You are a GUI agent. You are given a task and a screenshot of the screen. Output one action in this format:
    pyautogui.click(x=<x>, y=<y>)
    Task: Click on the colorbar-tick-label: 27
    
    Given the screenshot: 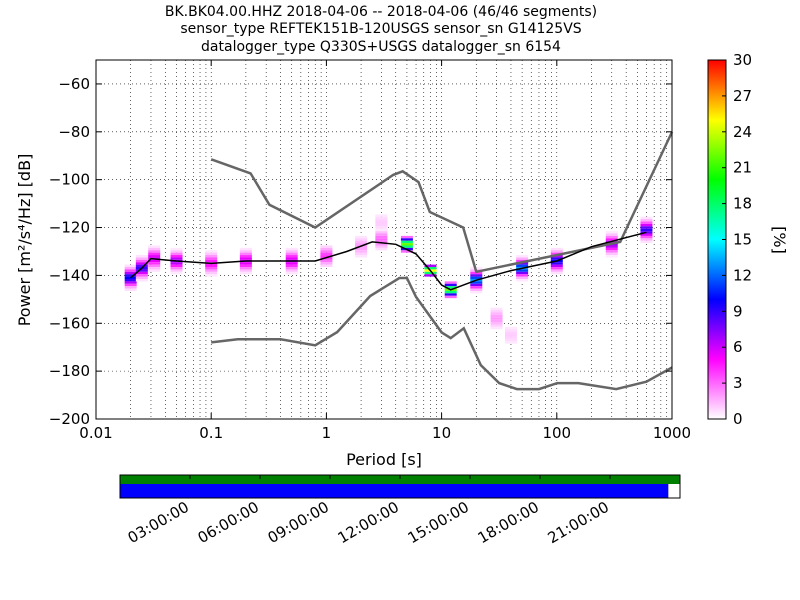 What is the action you would take?
    pyautogui.click(x=742, y=96)
    